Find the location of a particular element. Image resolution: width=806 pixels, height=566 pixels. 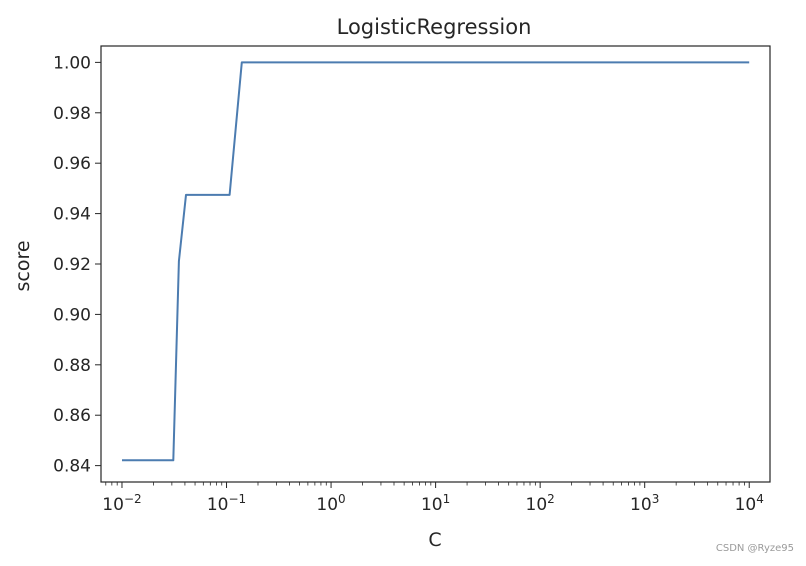

x-tick-label: 10⁰ is located at coordinates (330, 503).